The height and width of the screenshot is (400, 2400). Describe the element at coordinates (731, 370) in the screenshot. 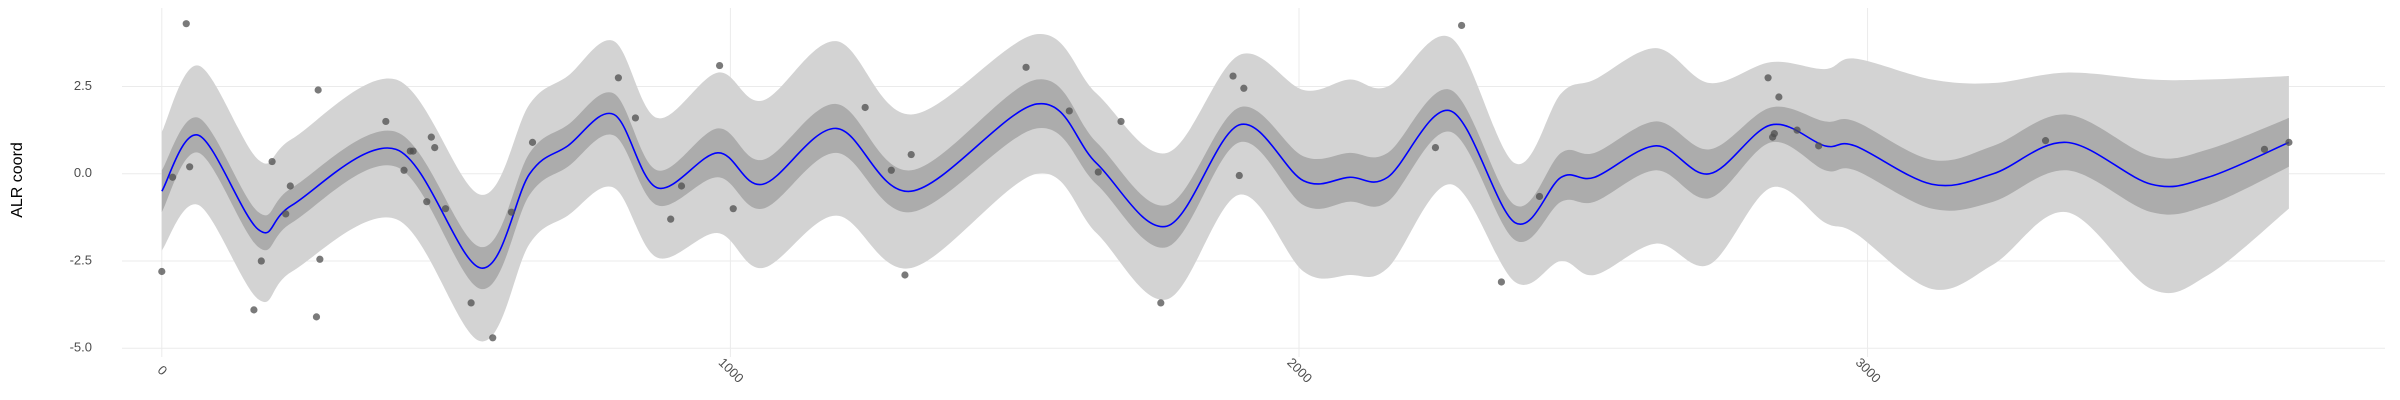

I see `x-tick-label: 1000` at that location.